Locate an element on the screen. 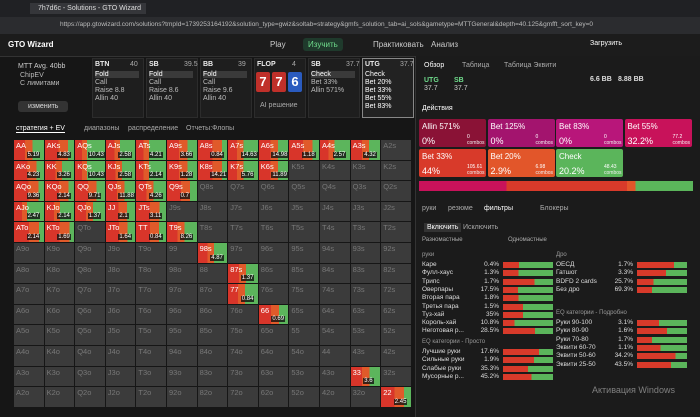 The height and width of the screenshot is (417, 700). action-item: Bet 33% is located at coordinates (324, 82).